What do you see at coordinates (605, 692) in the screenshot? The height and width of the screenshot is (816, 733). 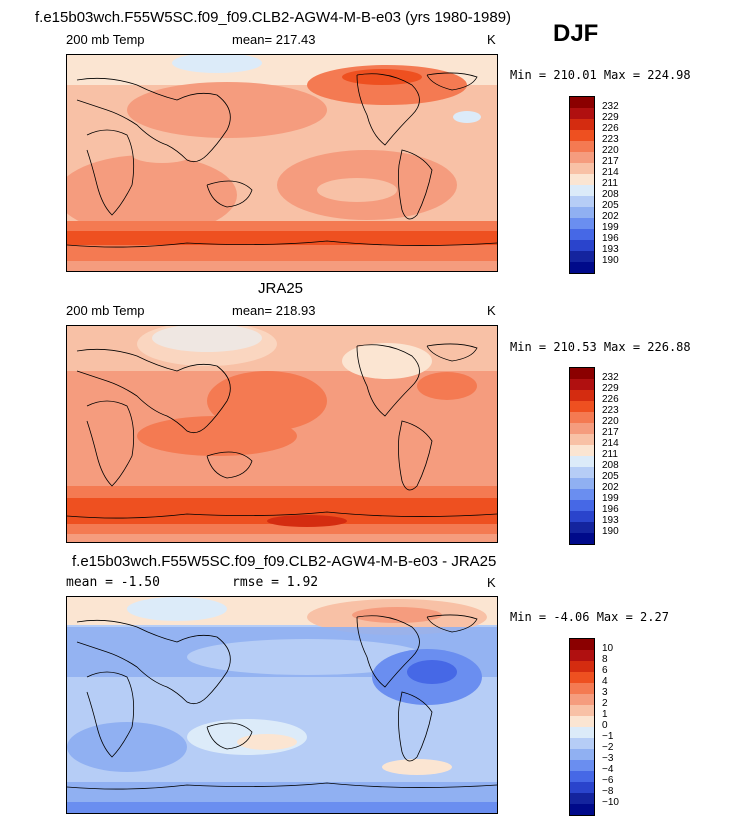 I see `panel-3-colorbar-label: 3` at bounding box center [605, 692].